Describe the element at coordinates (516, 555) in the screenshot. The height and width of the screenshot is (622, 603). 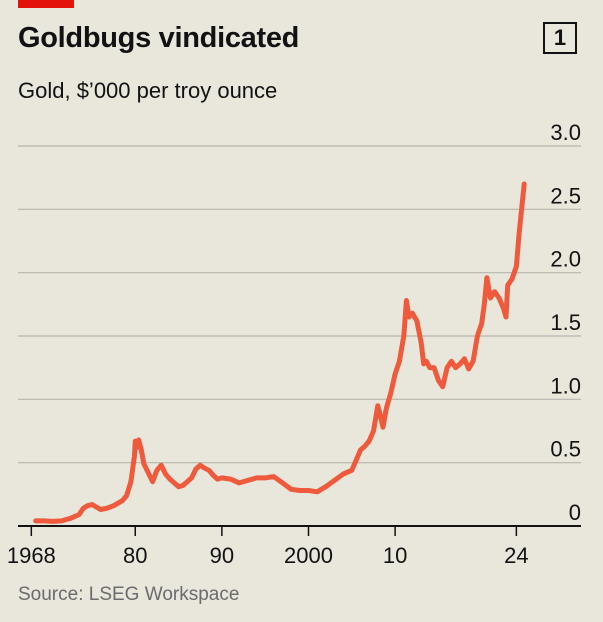
I see `x-tick-label: 24` at that location.